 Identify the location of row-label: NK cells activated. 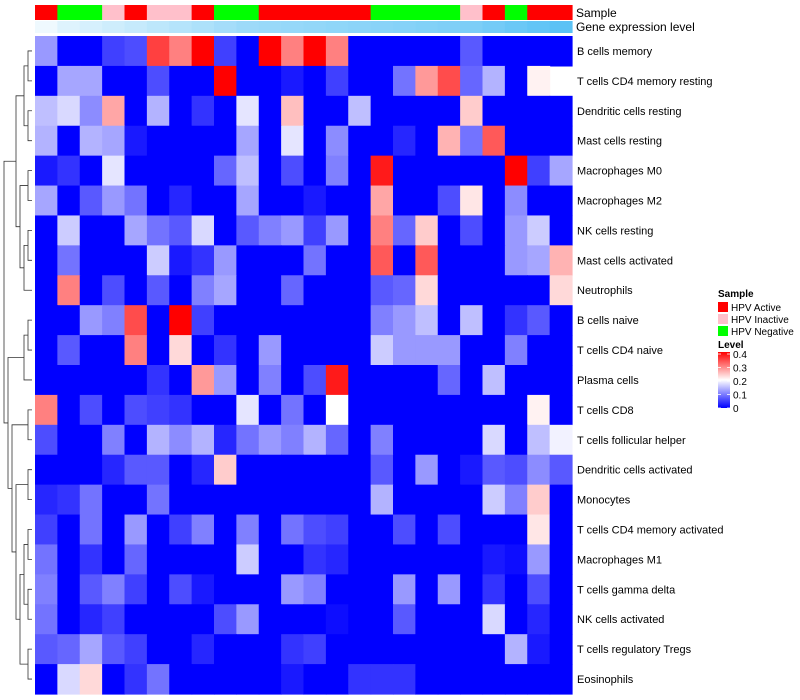
(620, 620).